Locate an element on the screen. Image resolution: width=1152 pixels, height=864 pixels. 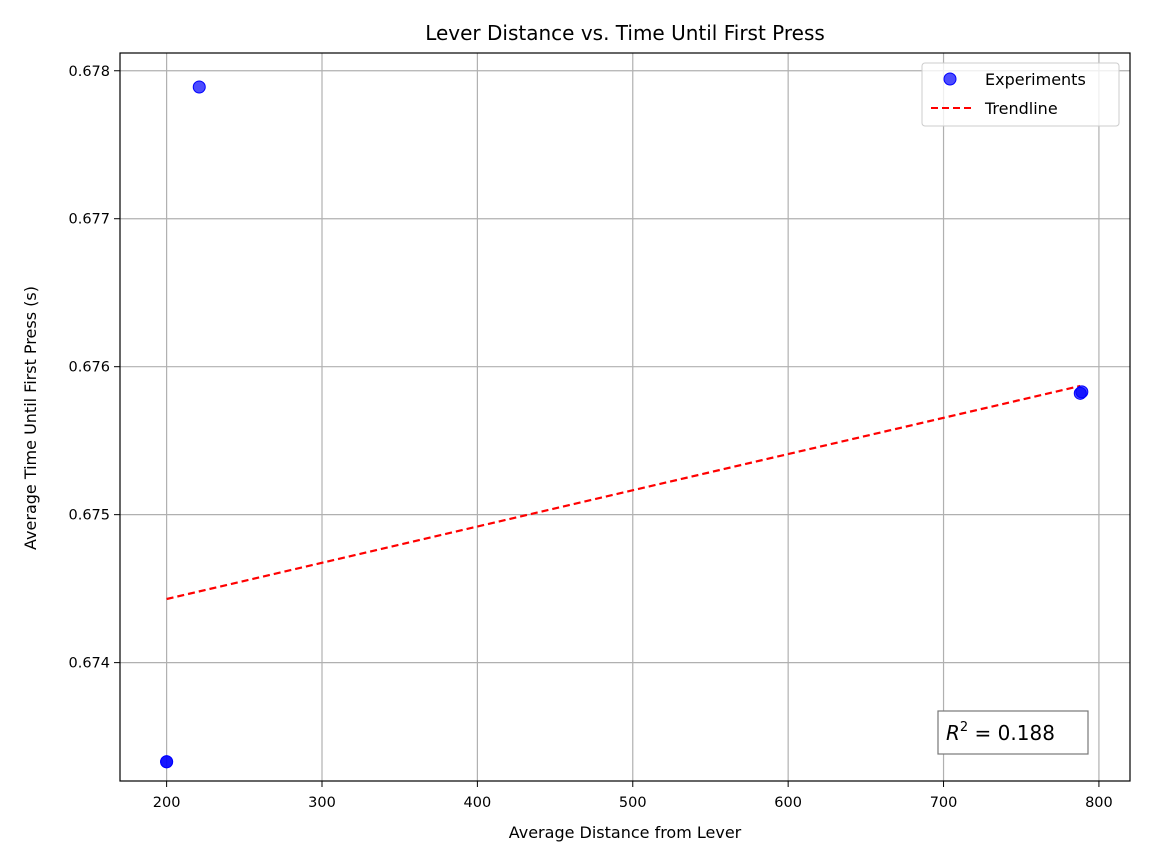
legend-trendline-label: Trendline is located at coordinates (1021, 108).